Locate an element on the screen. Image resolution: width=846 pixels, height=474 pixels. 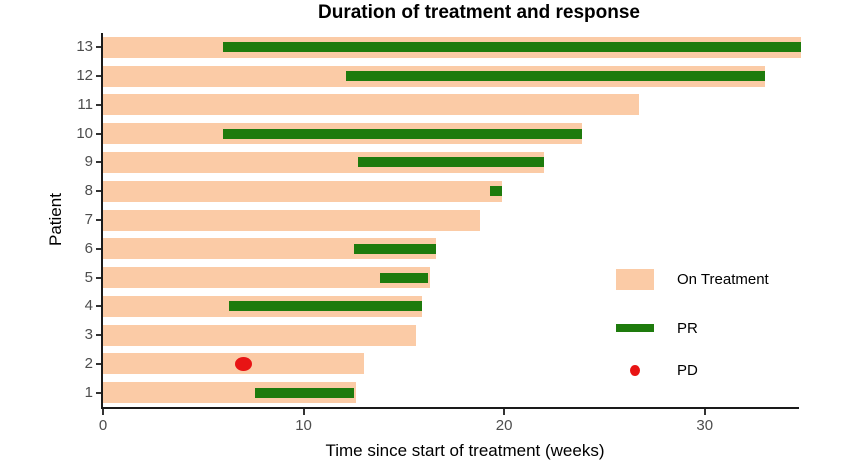
x-axis-title: Time since start of treatment (weeks) is located at coordinates (465, 450).